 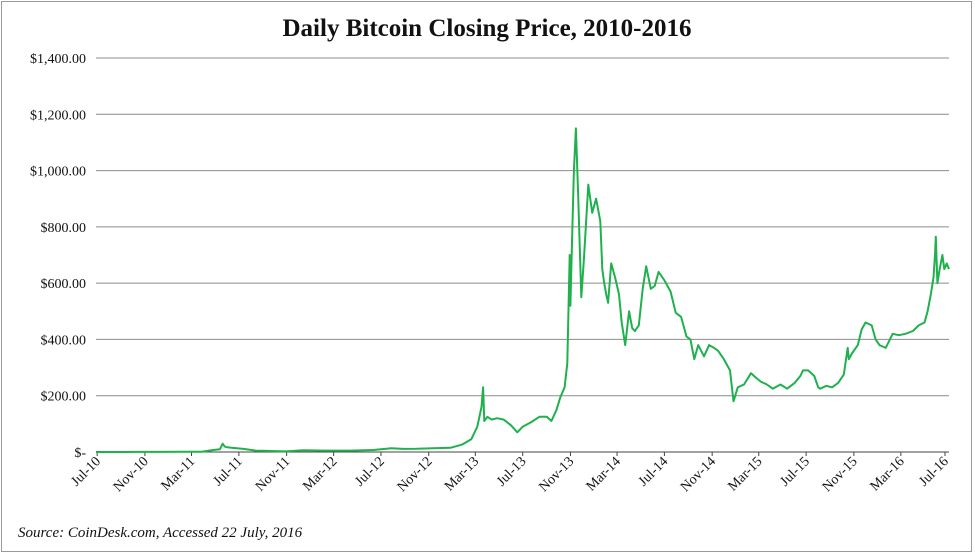 I want to click on x-tick-label: Jul-13, so click(x=511, y=471).